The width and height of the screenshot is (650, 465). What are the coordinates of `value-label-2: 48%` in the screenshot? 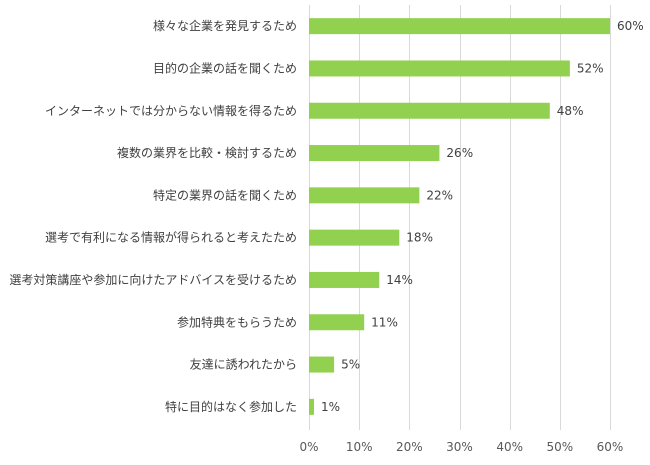 It's located at (570, 111).